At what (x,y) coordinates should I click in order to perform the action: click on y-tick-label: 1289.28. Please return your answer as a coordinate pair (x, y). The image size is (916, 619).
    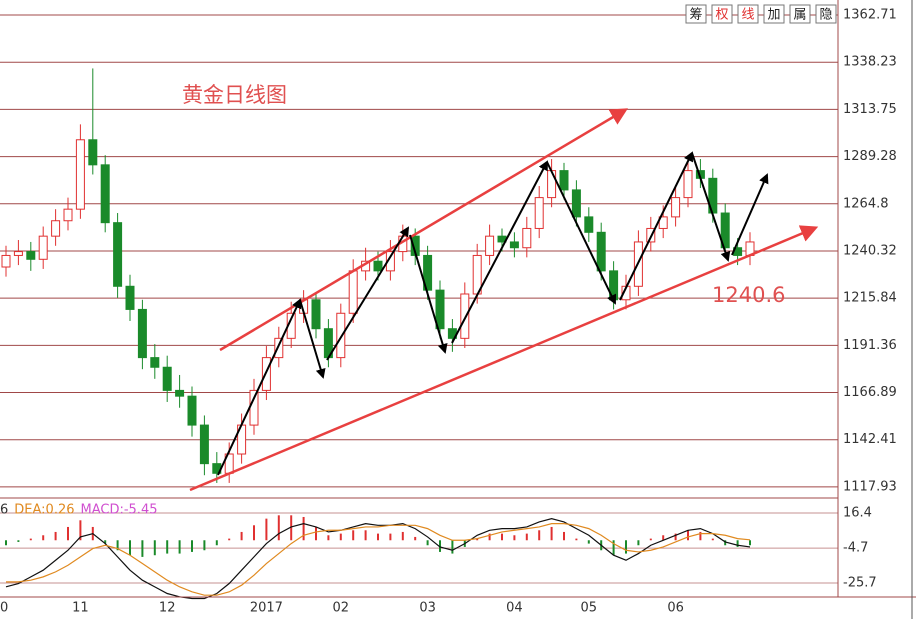
    Looking at the image, I should click on (870, 156).